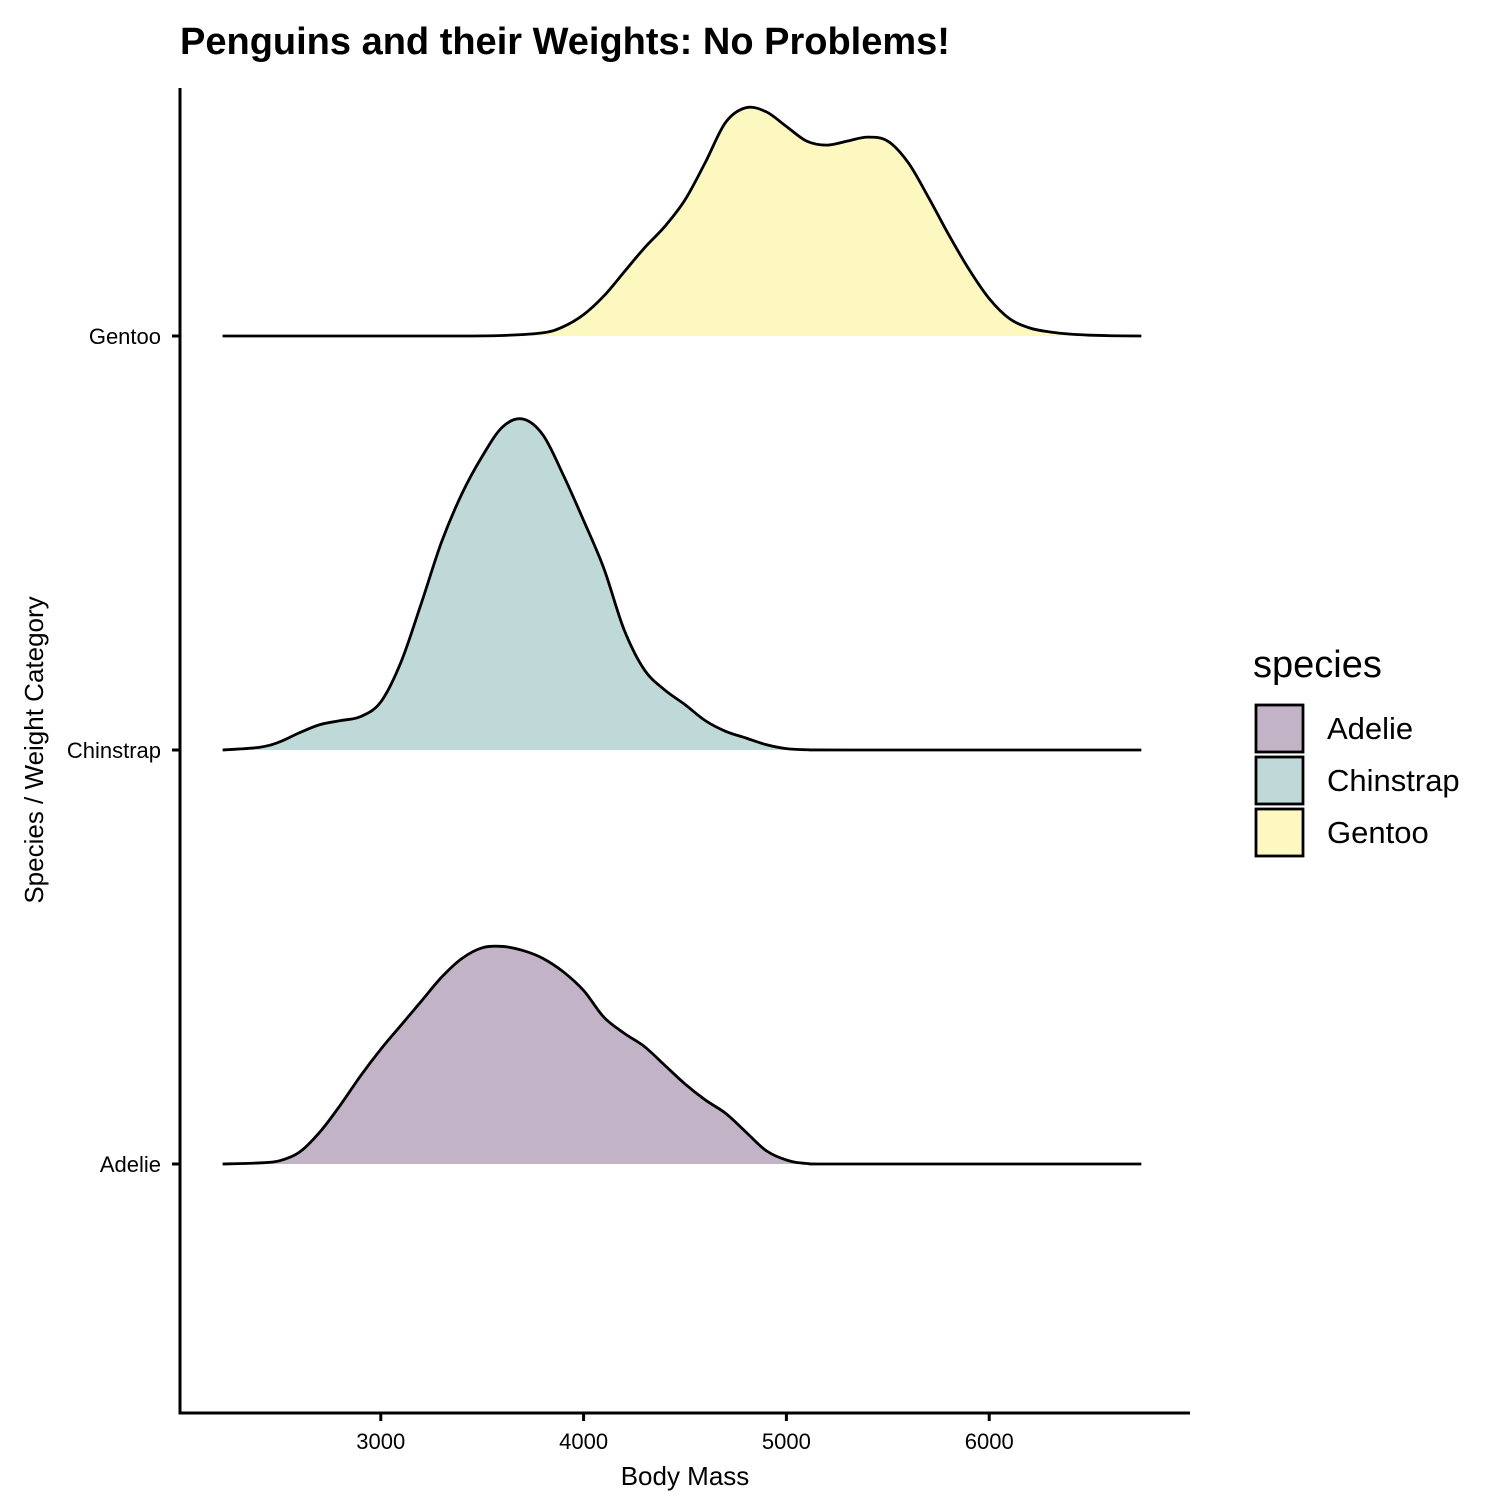 This screenshot has width=1512, height=1512. I want to click on x-tick-label-5000: 5000, so click(786, 1441).